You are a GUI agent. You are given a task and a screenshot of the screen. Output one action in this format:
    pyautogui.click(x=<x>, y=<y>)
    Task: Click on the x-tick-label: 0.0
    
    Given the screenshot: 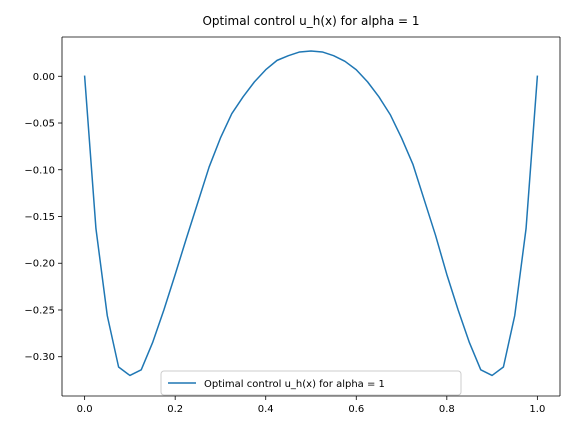 What is the action you would take?
    pyautogui.click(x=85, y=409)
    